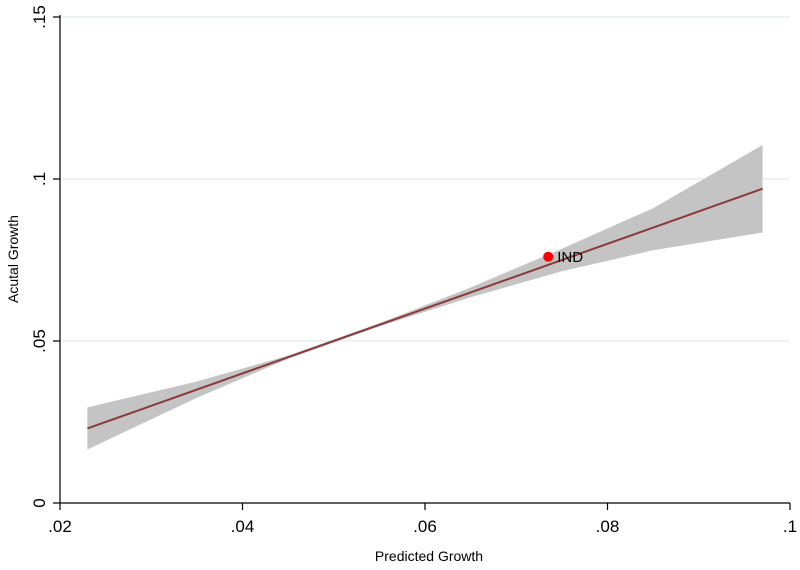 Image resolution: width=800 pixels, height=570 pixels. What do you see at coordinates (243, 526) in the screenshot?
I see `x-tick-label: .04` at bounding box center [243, 526].